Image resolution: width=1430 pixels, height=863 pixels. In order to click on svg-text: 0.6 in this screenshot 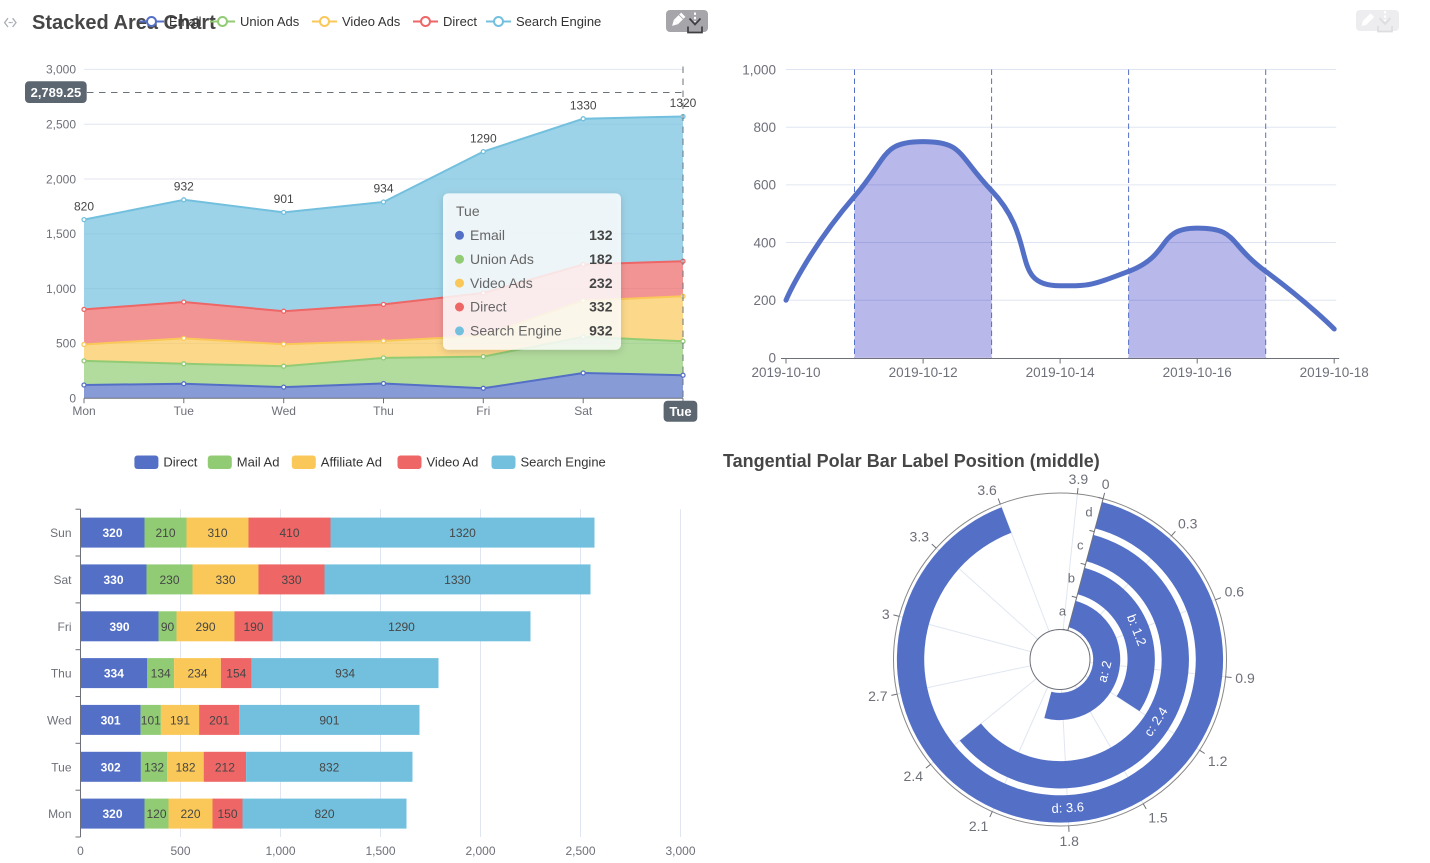, I will do `click(1235, 591)`.